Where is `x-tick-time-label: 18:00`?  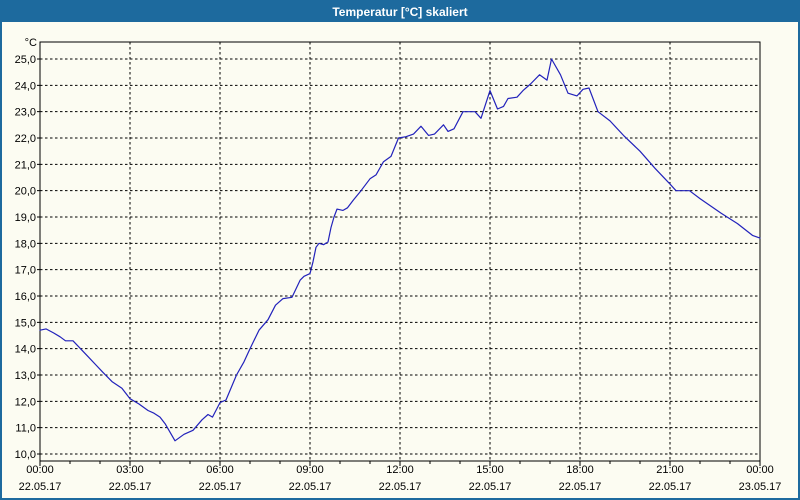
x-tick-time-label: 18:00 is located at coordinates (580, 470).